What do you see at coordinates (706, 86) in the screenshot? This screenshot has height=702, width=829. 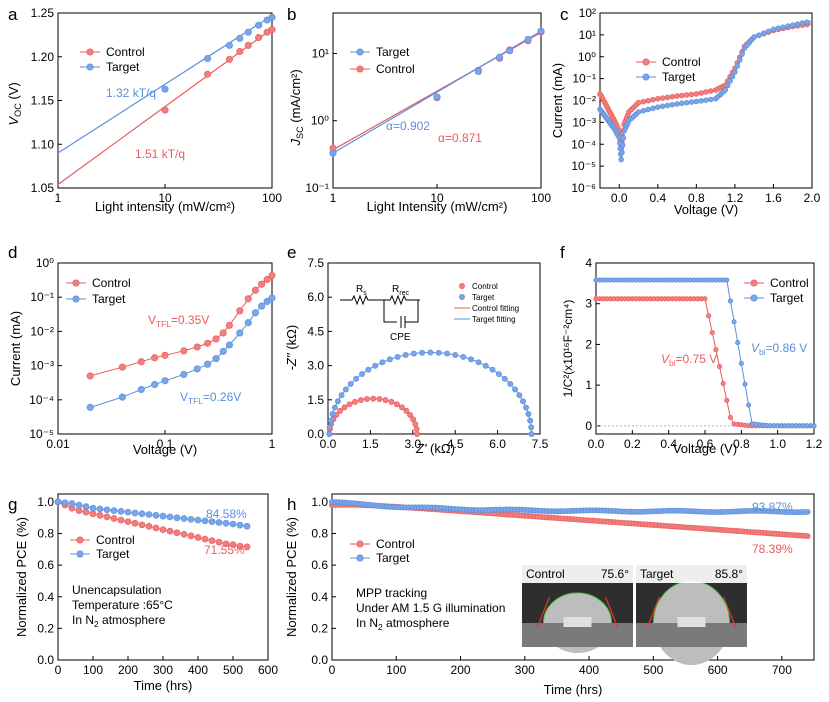 I see `series-line` at bounding box center [706, 86].